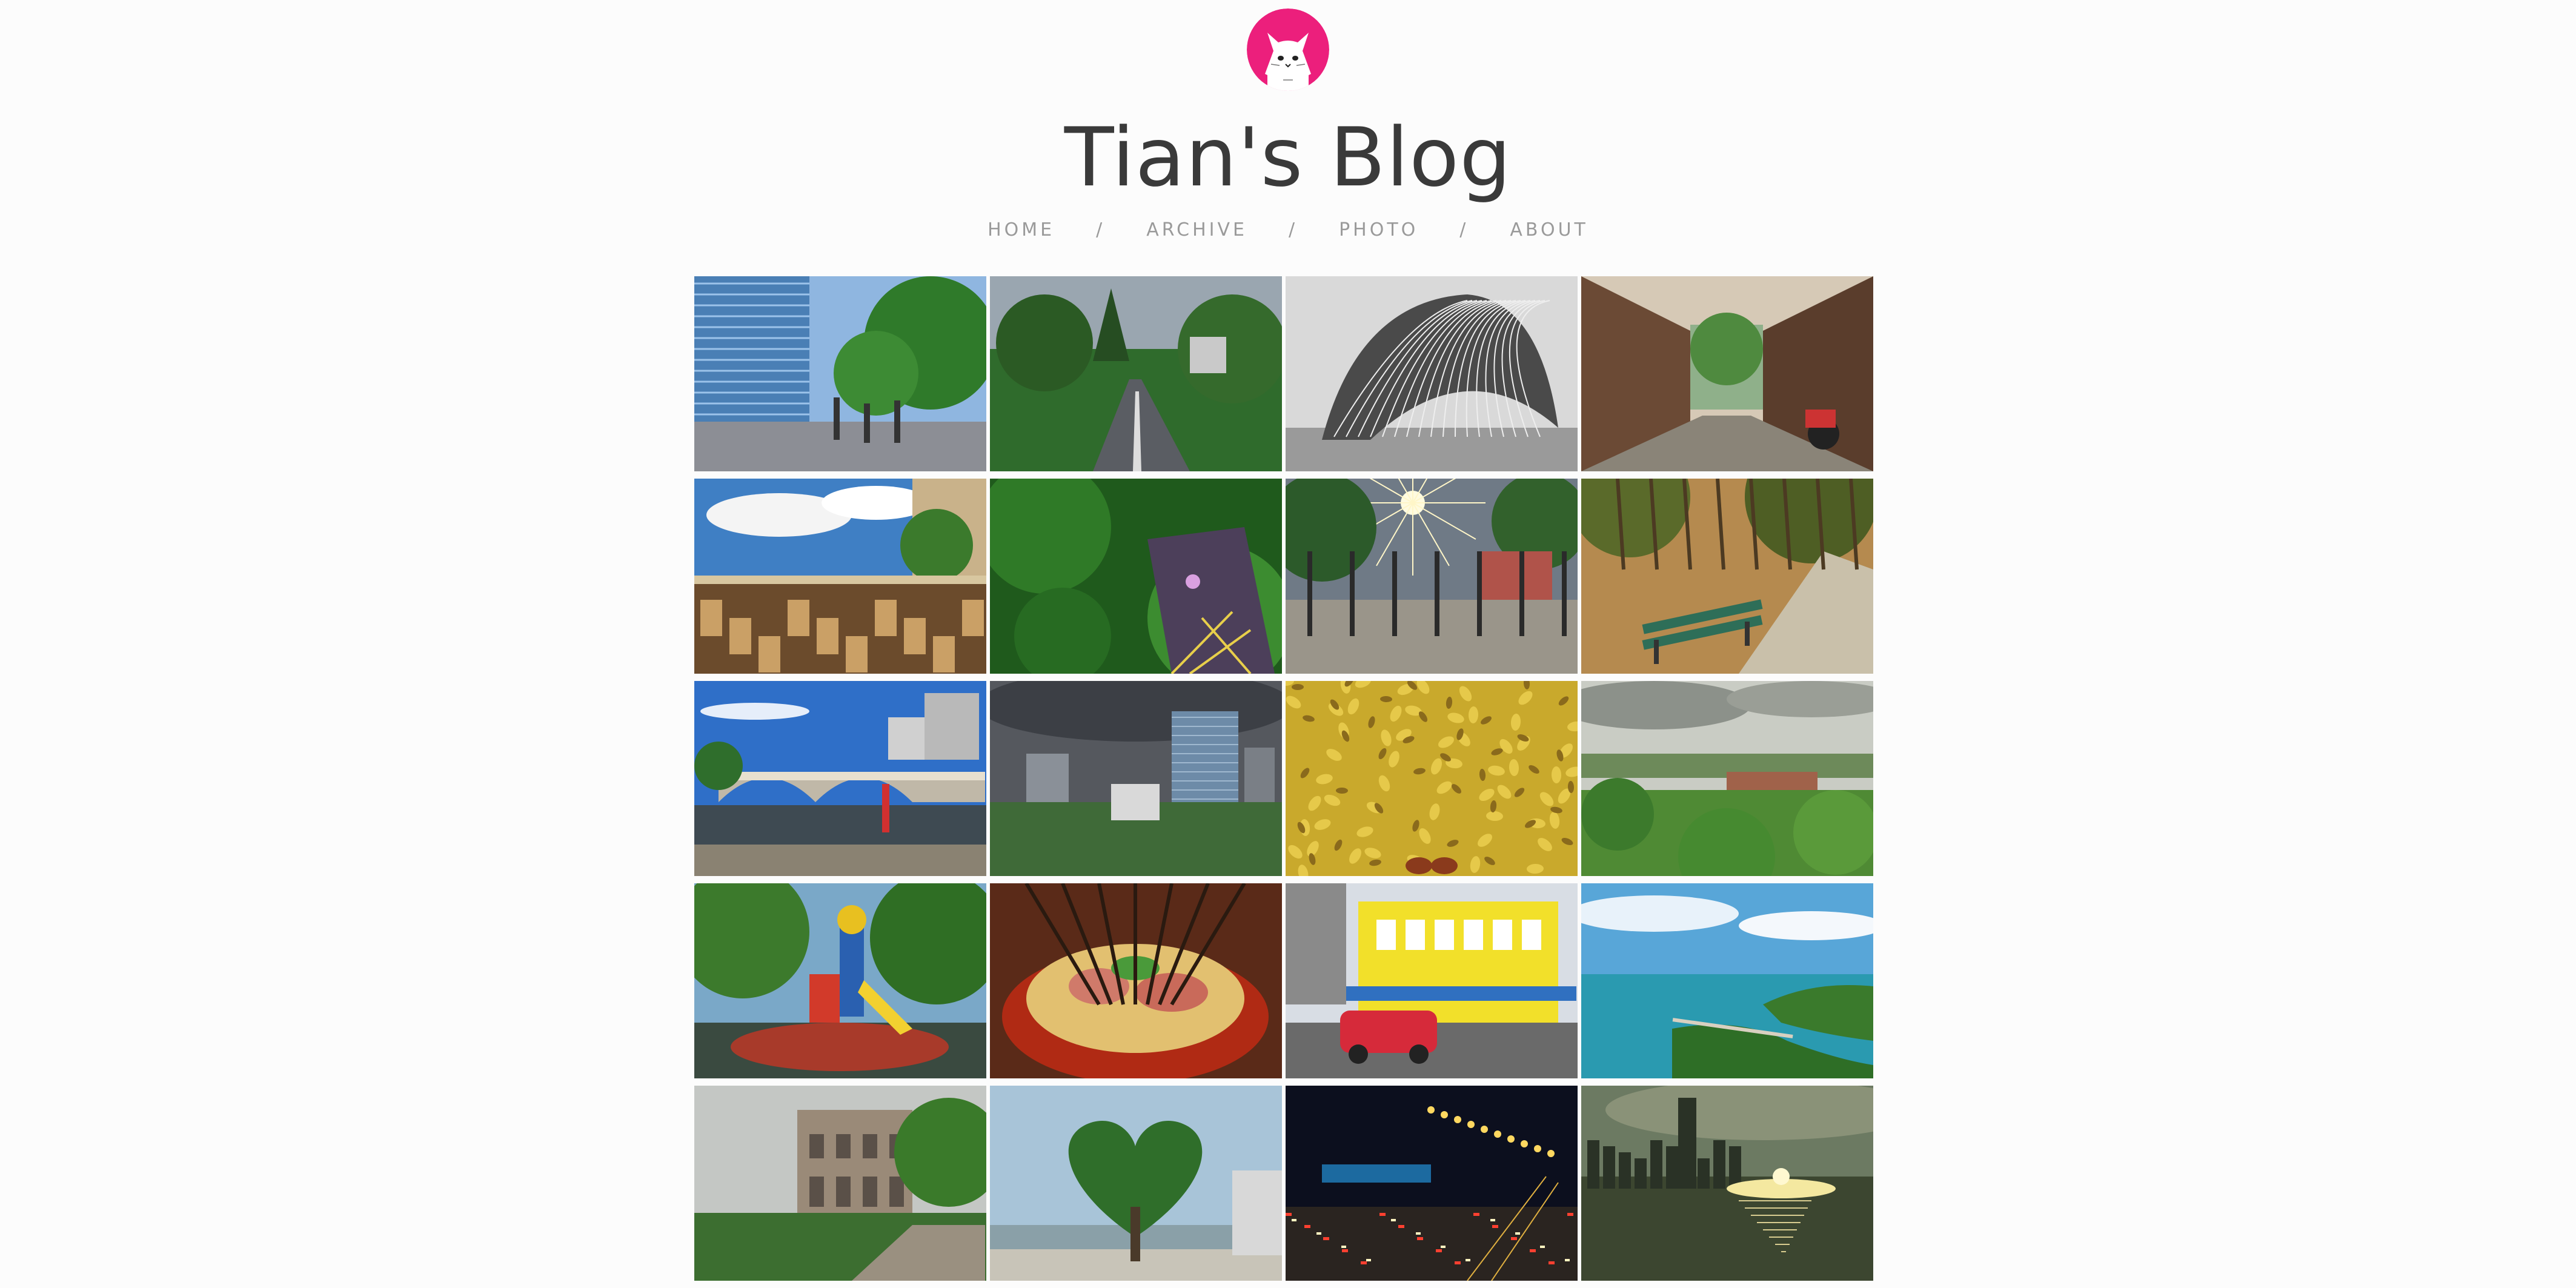  I want to click on photo-stormy-city-image, so click(1136, 778).